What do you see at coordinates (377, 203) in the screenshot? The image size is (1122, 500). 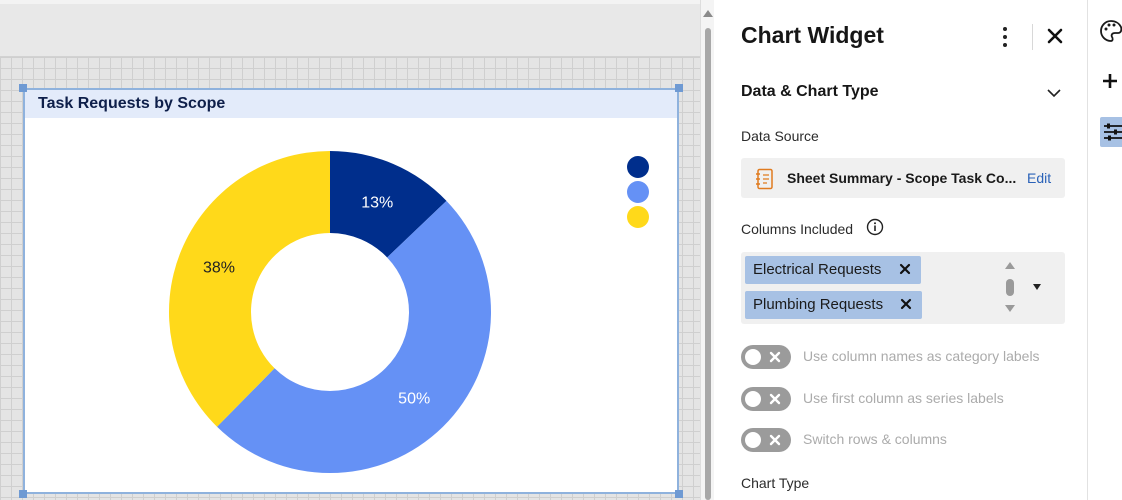 I see `slice-label: 13%` at bounding box center [377, 203].